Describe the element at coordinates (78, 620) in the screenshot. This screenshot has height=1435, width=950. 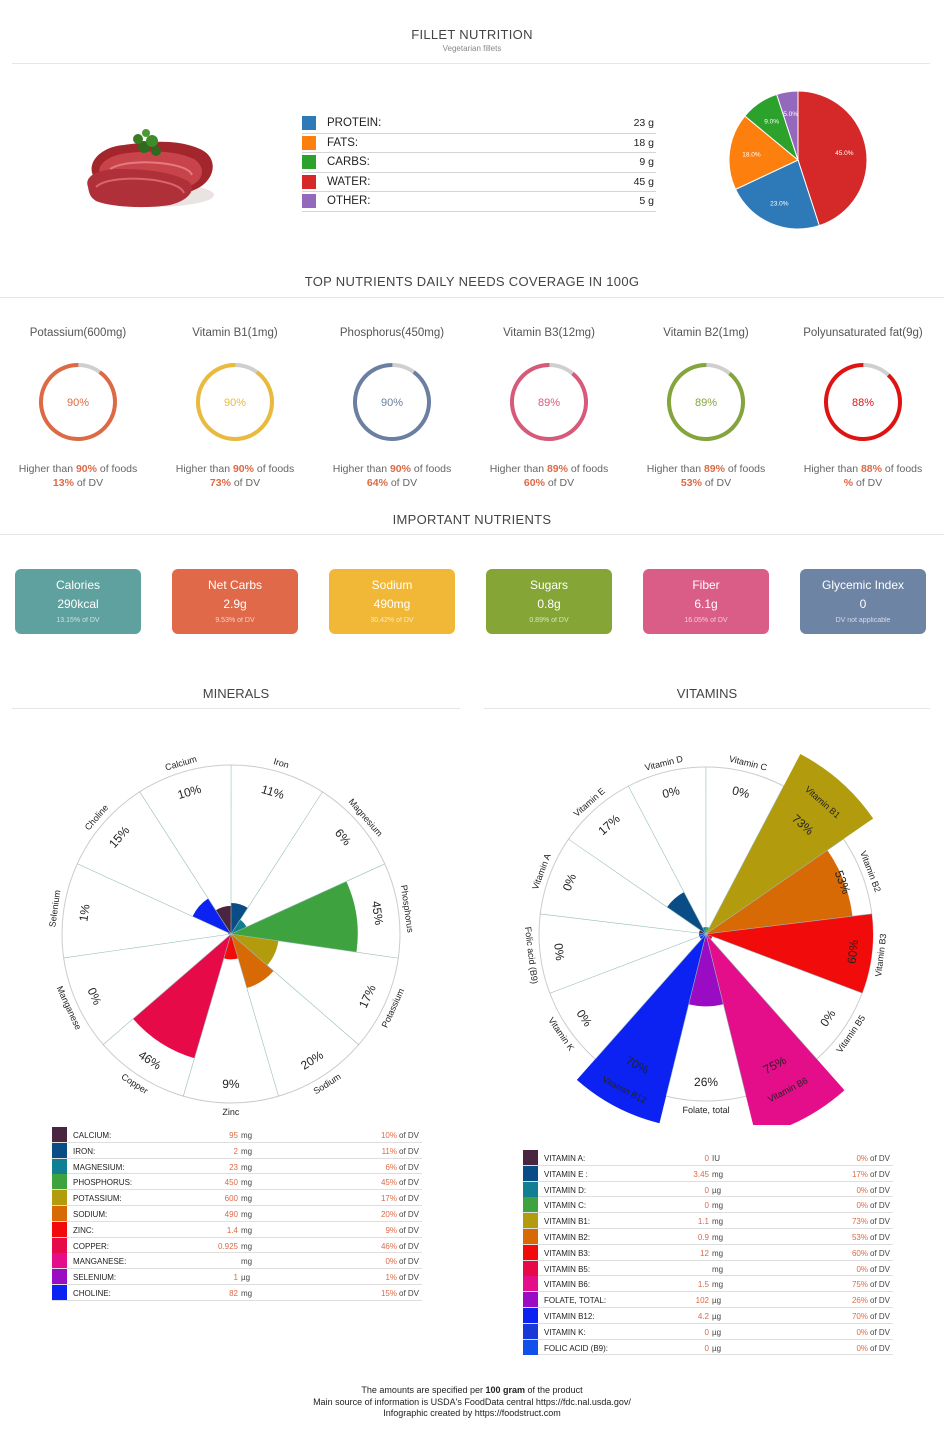
I see `card-dv: 13.15% of DV` at that location.